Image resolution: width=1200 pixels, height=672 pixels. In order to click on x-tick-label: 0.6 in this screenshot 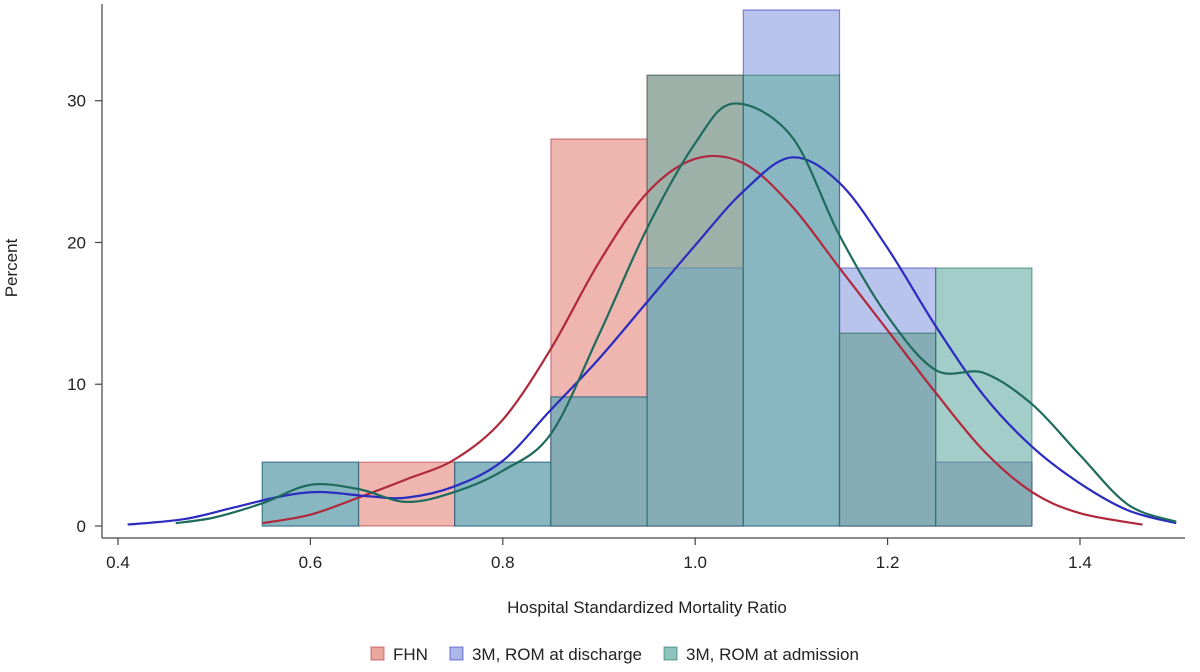, I will do `click(311, 562)`.